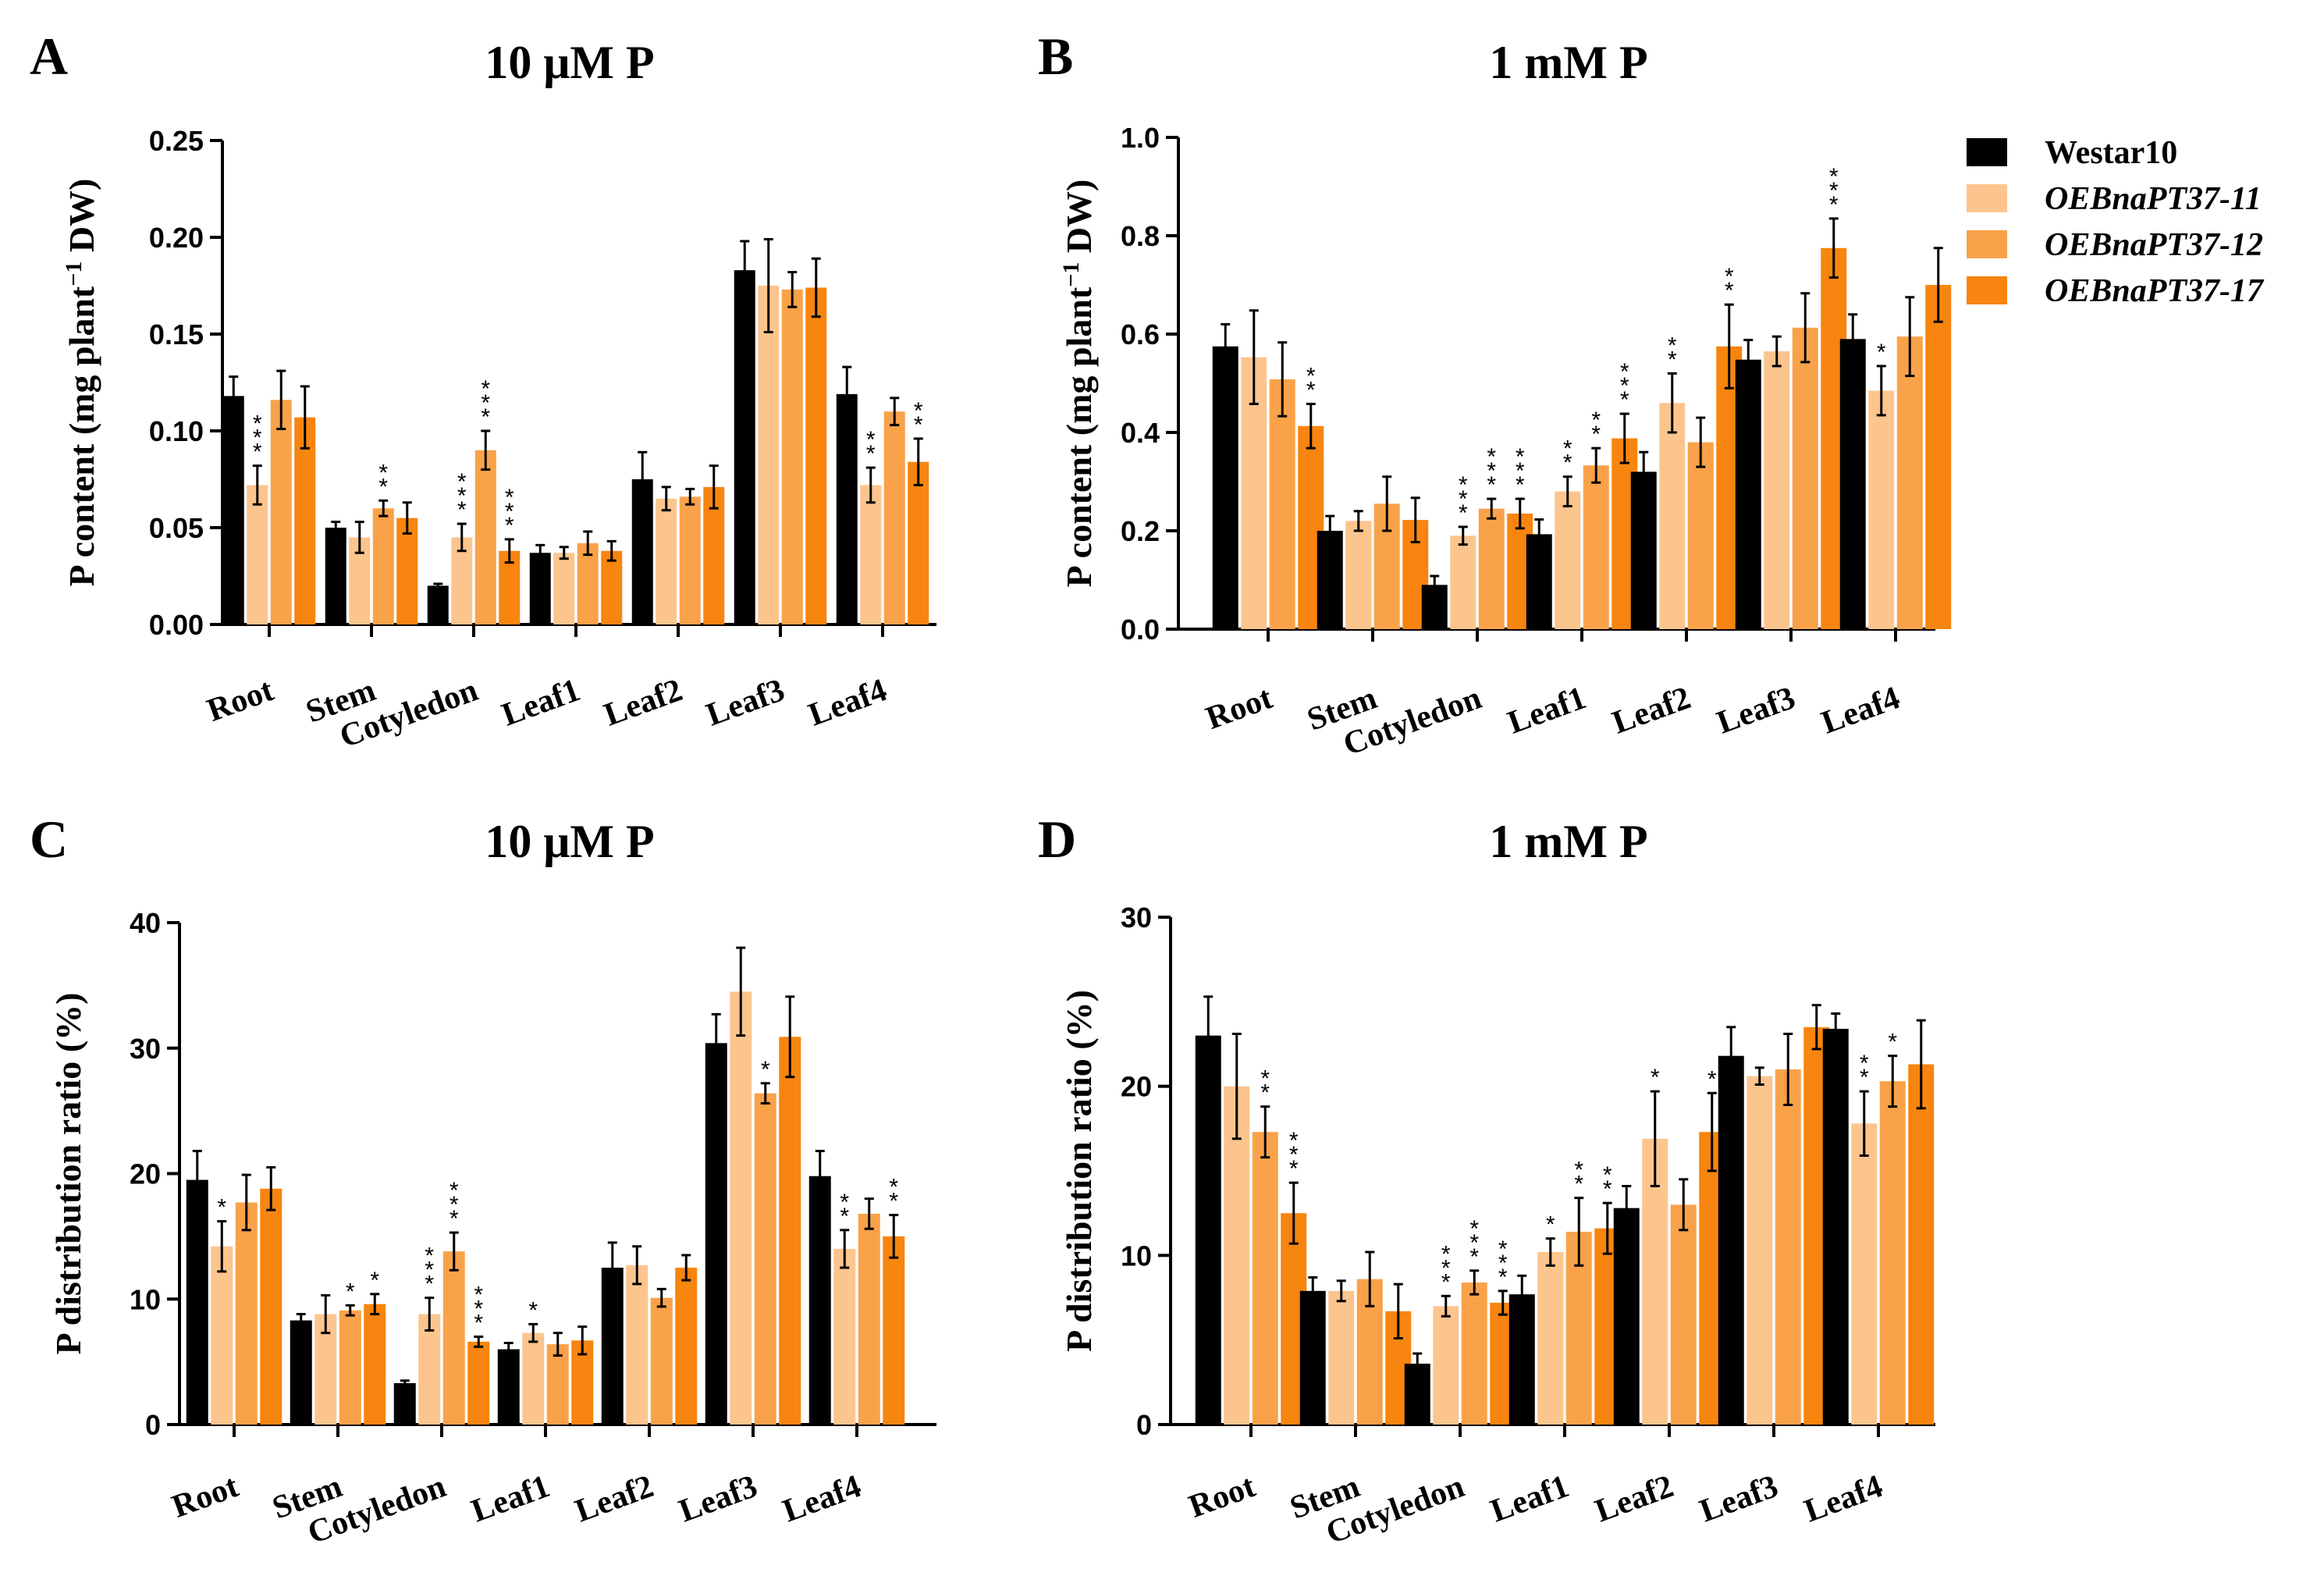 The image size is (2324, 1583). I want to click on bar-oebnapt37-17-leaf2, so click(686, 1346).